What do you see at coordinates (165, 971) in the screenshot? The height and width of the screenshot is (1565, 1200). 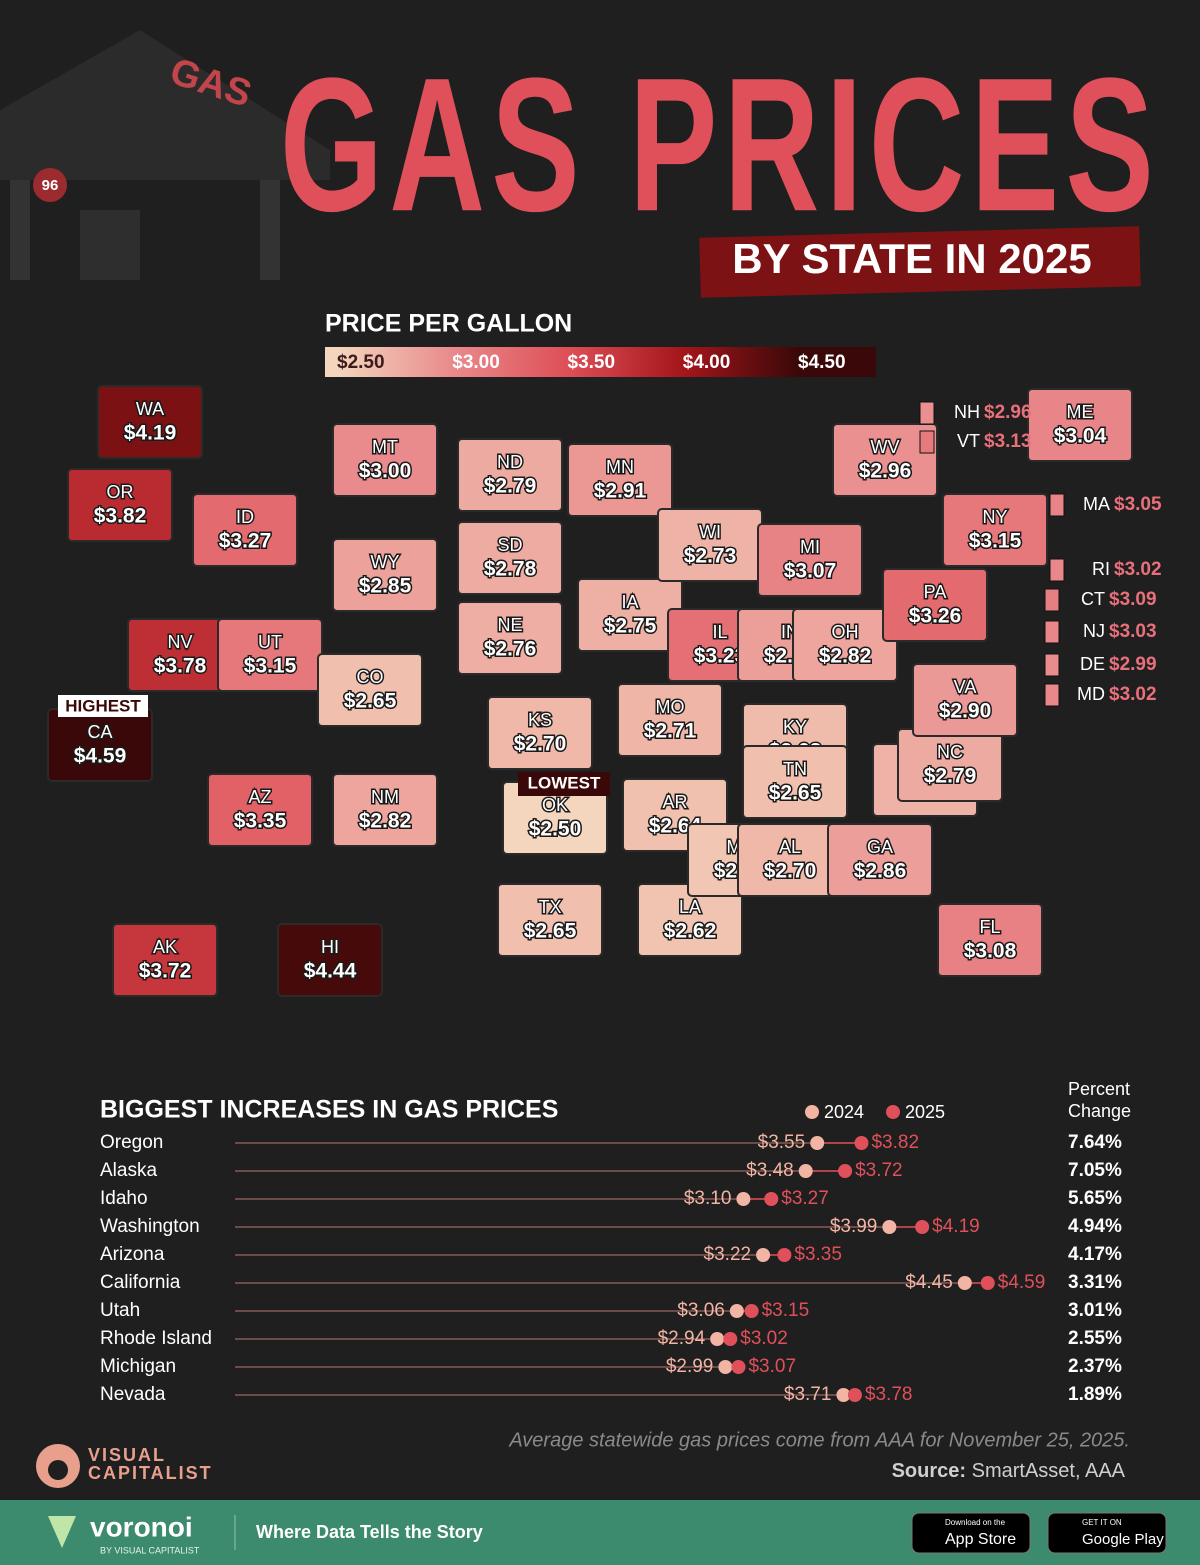 I see `state-price: $3.72` at bounding box center [165, 971].